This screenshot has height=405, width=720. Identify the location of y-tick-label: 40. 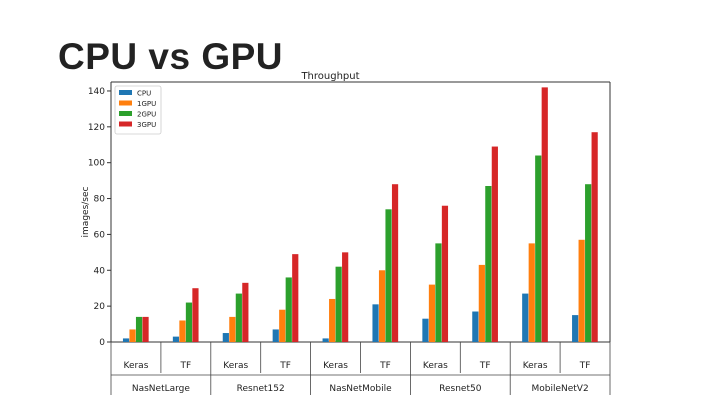
(100, 271).